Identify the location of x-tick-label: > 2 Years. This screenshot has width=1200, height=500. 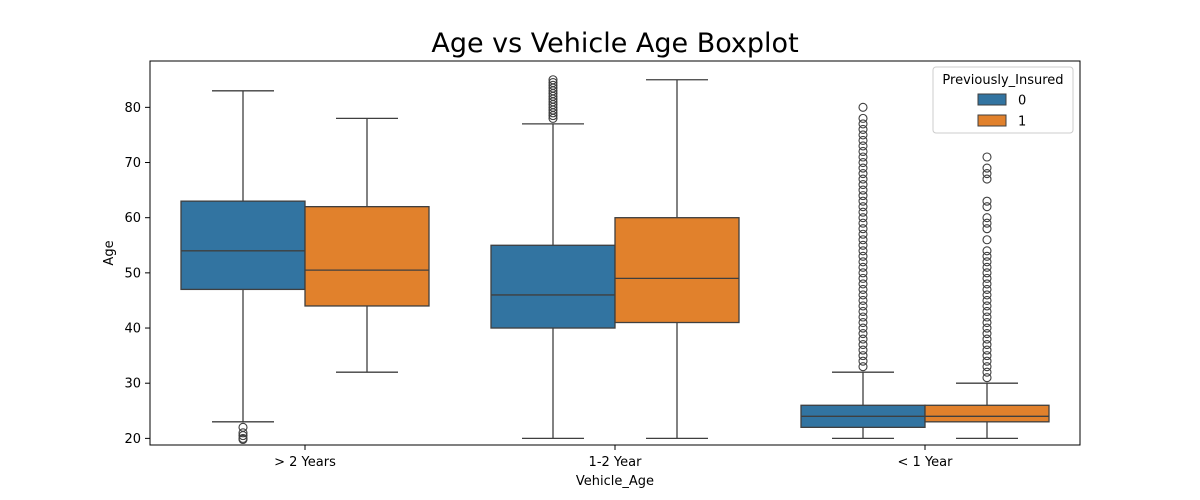
(305, 462).